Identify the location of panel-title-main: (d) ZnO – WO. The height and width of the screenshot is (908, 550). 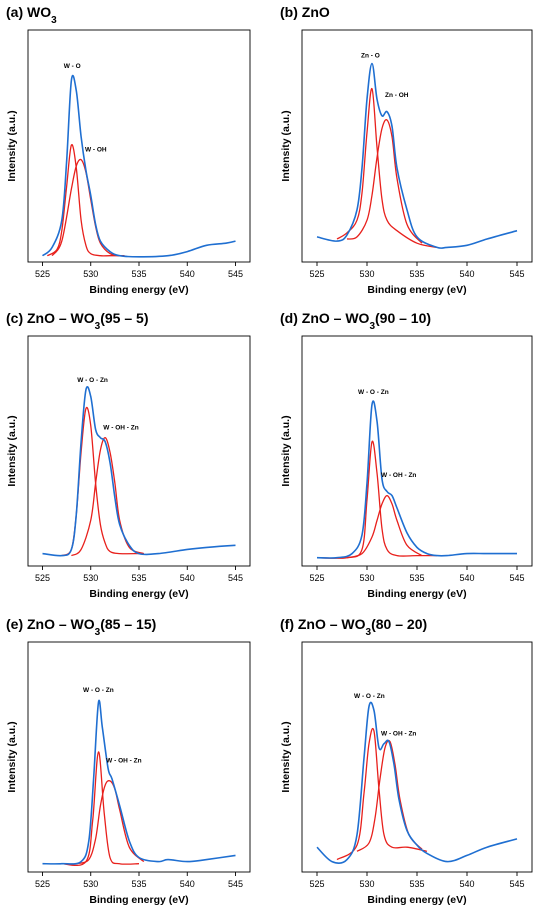
(325, 318).